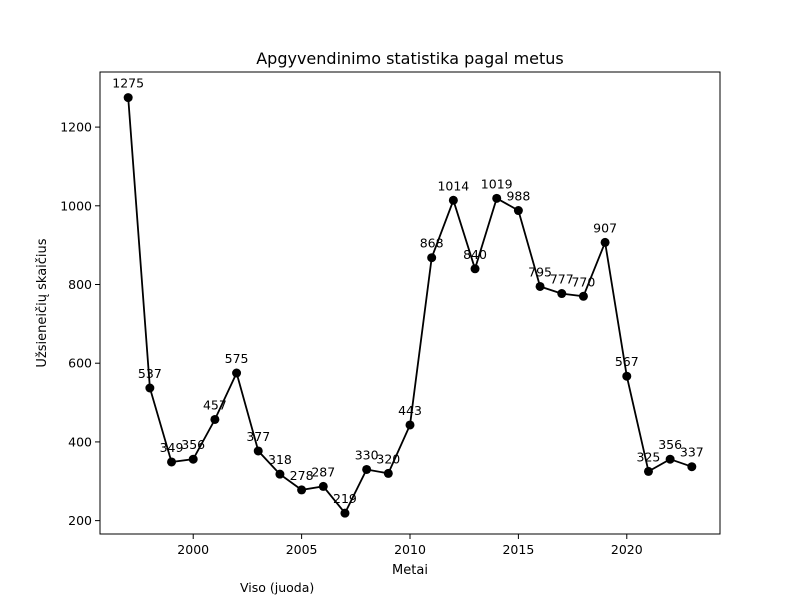 This screenshot has width=800, height=604. Describe the element at coordinates (562, 279) in the screenshot. I see `data-label: 777` at that location.